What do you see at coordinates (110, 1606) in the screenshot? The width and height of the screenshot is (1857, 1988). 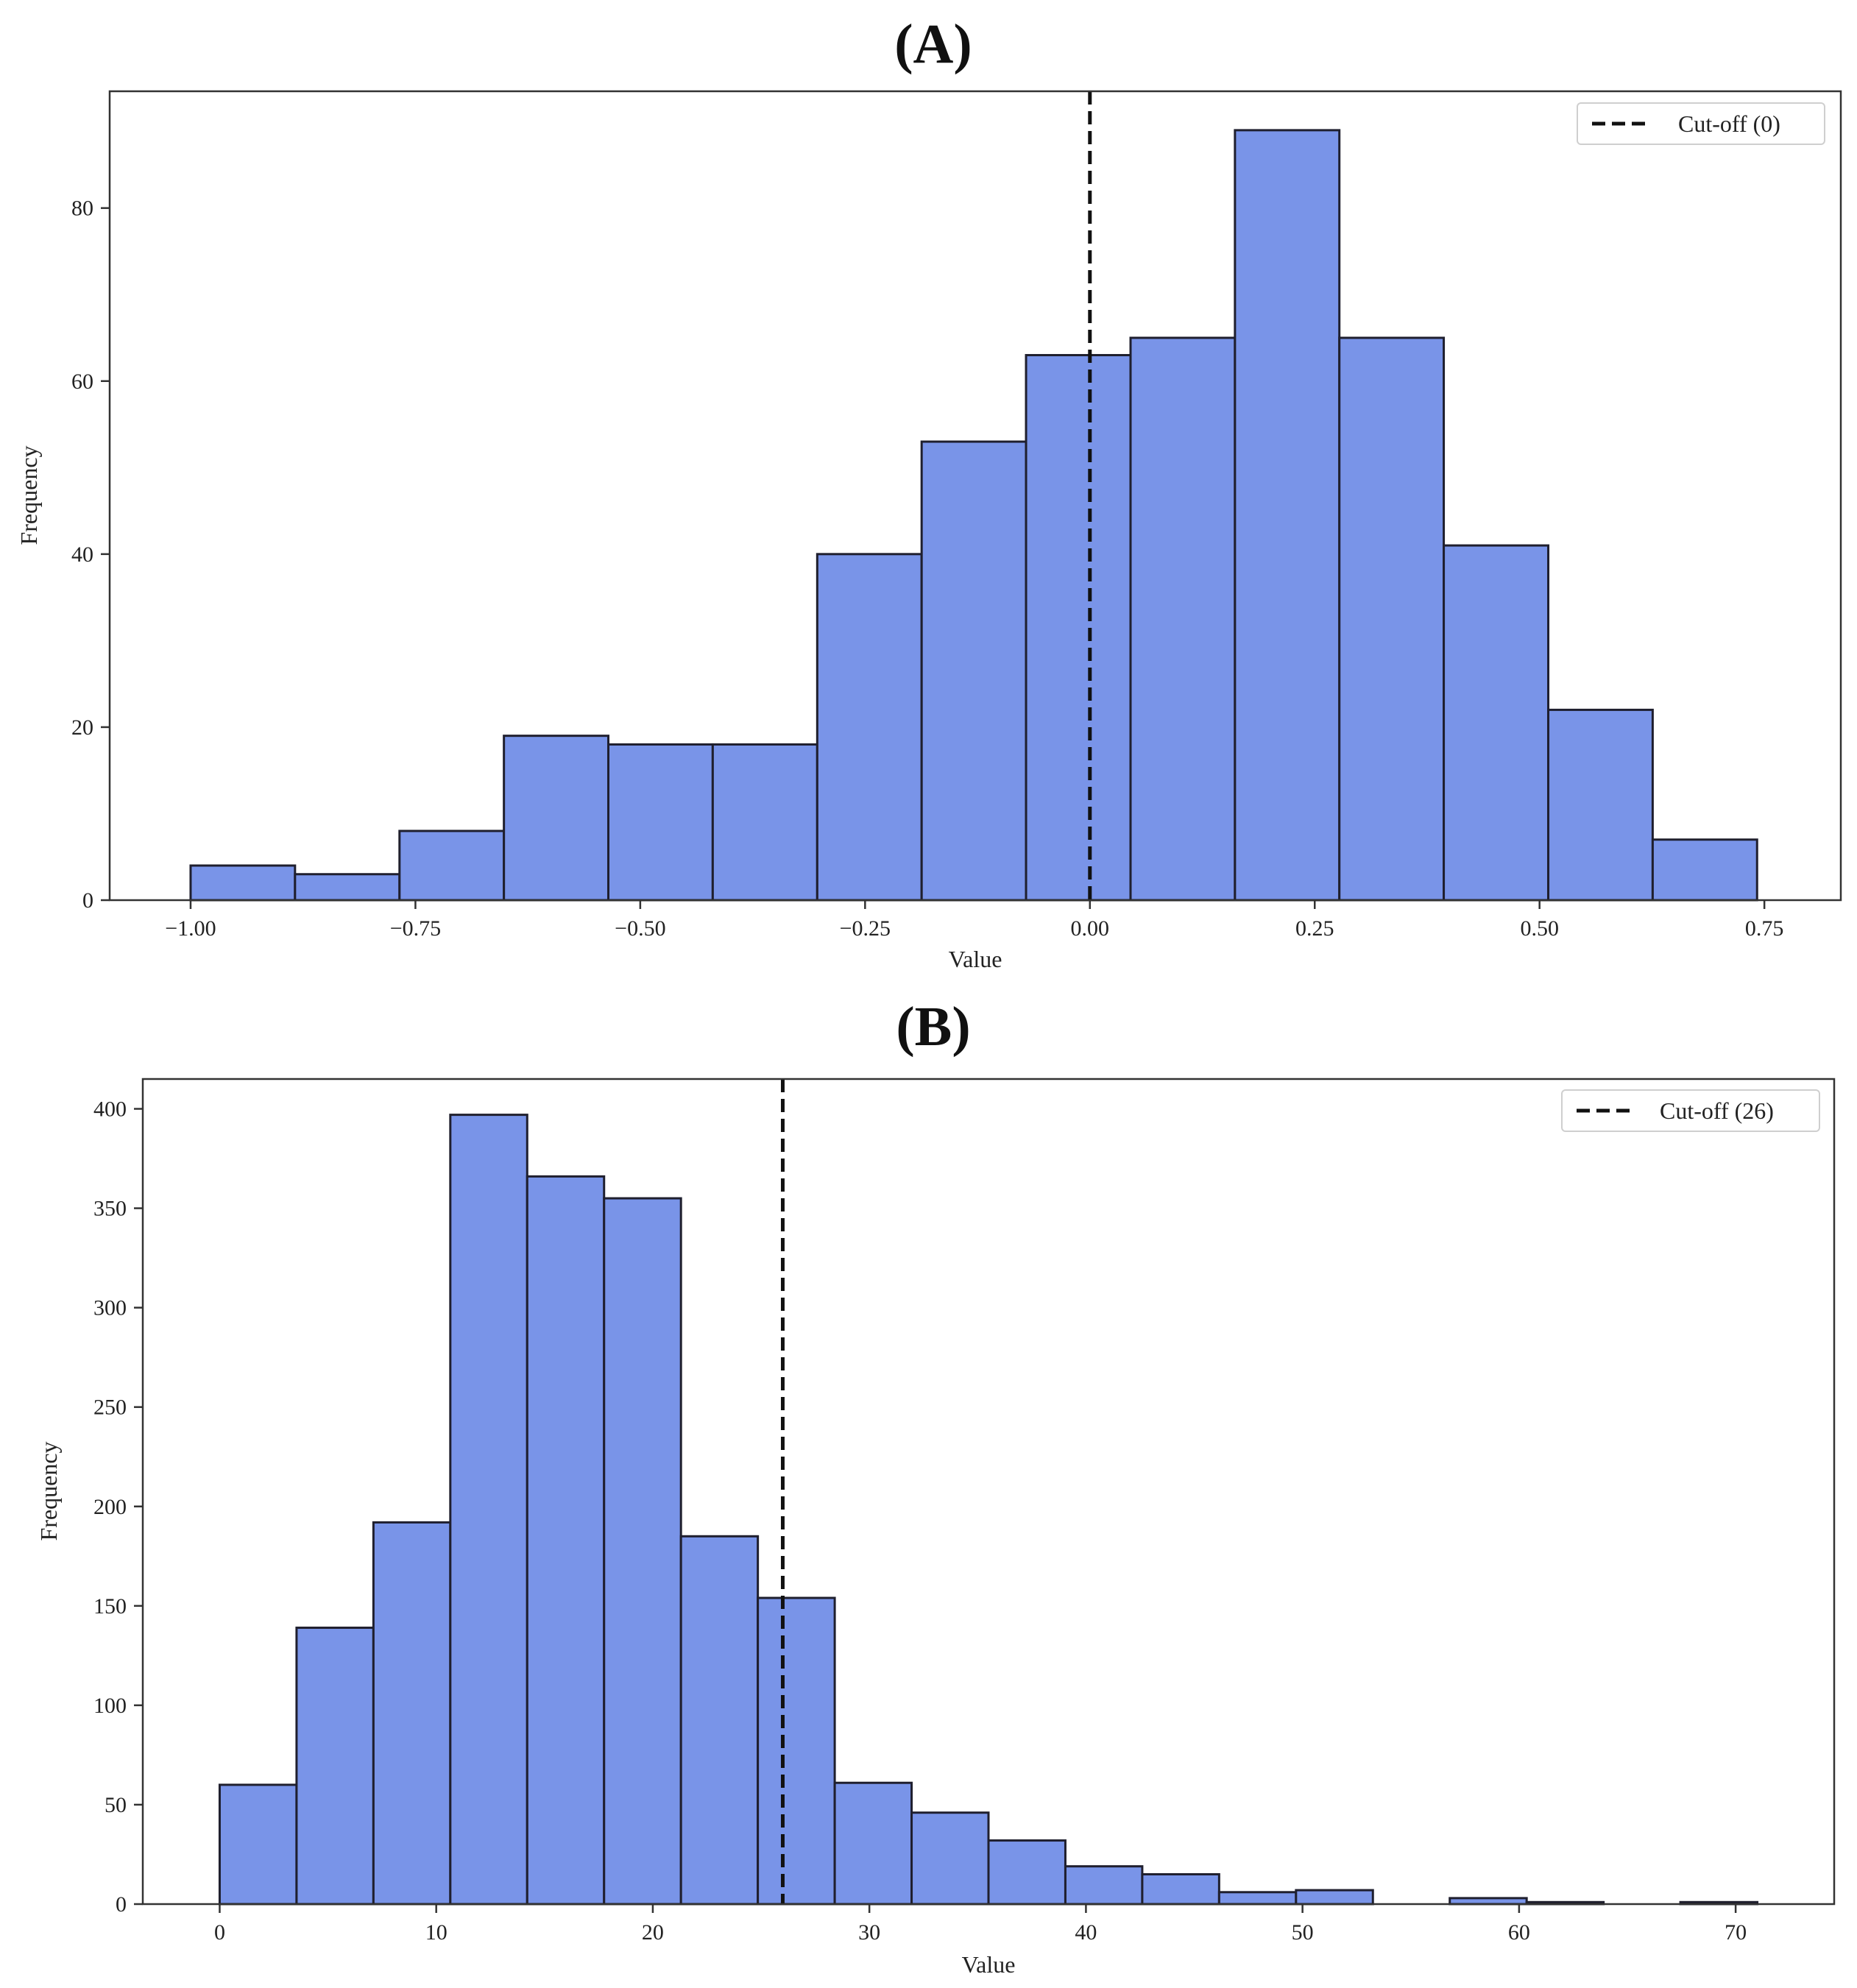 I see `panel-b-y-tick-label: 150` at bounding box center [110, 1606].